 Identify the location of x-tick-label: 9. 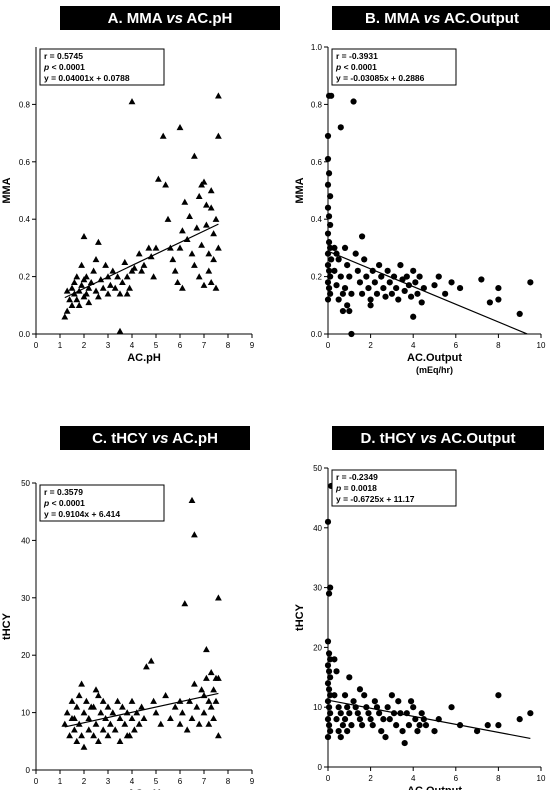
(252, 345).